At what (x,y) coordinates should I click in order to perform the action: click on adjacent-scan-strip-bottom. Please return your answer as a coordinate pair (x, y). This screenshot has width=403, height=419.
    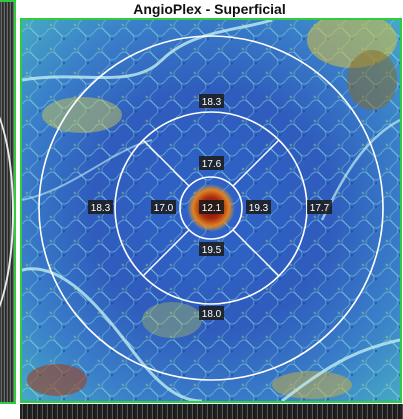
    Looking at the image, I should click on (211, 411).